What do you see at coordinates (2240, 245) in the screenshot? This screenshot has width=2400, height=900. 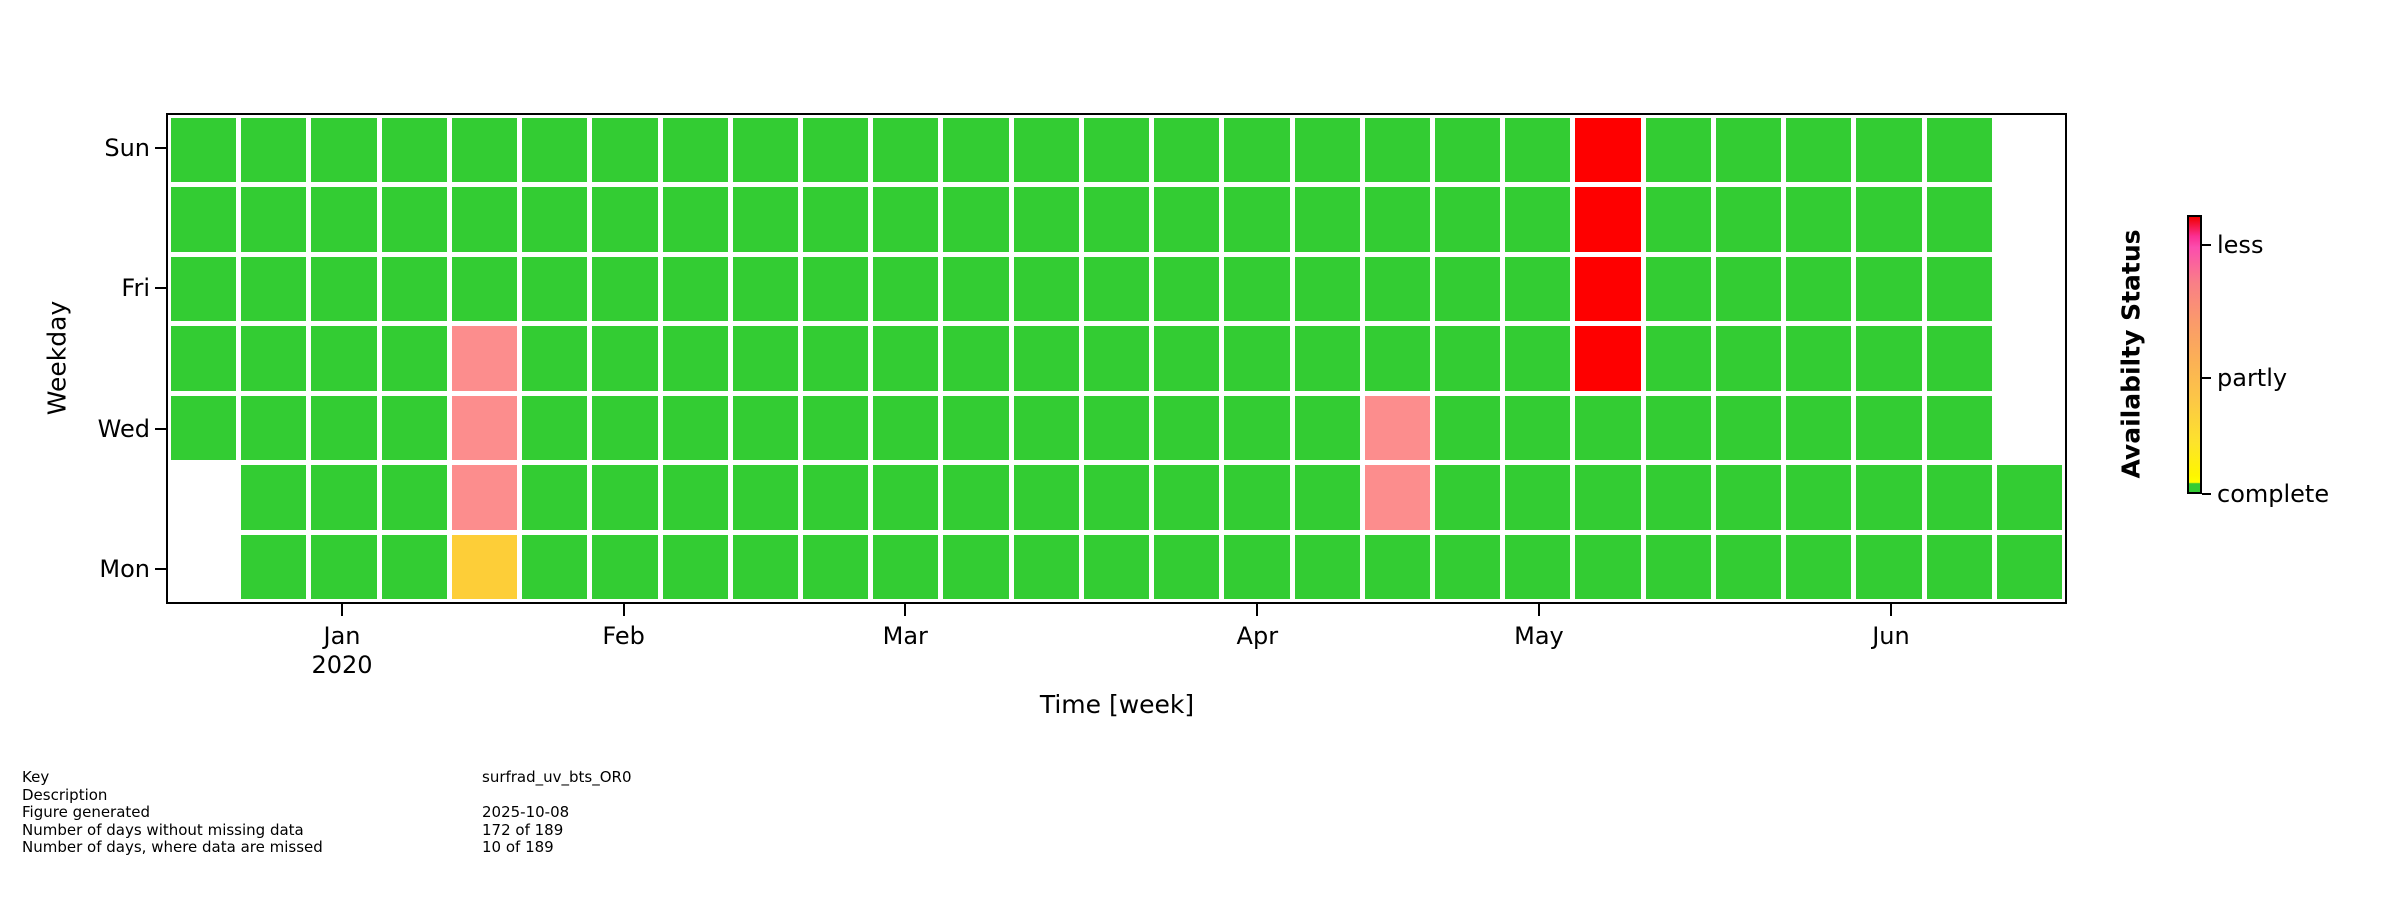 I see `colorbar-tick-label: less` at bounding box center [2240, 245].